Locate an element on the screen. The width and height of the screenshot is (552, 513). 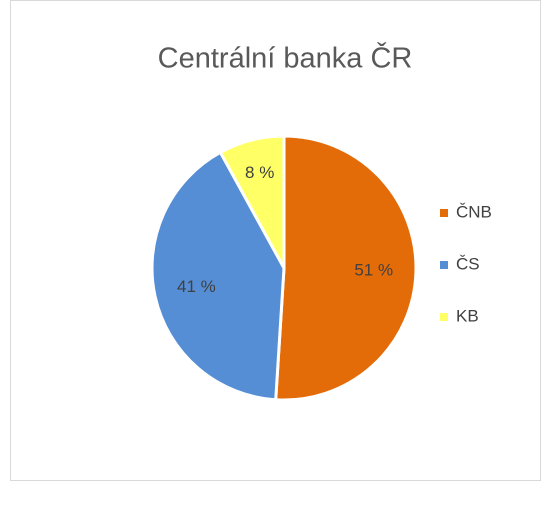
data-label: 51 % is located at coordinates (373, 269).